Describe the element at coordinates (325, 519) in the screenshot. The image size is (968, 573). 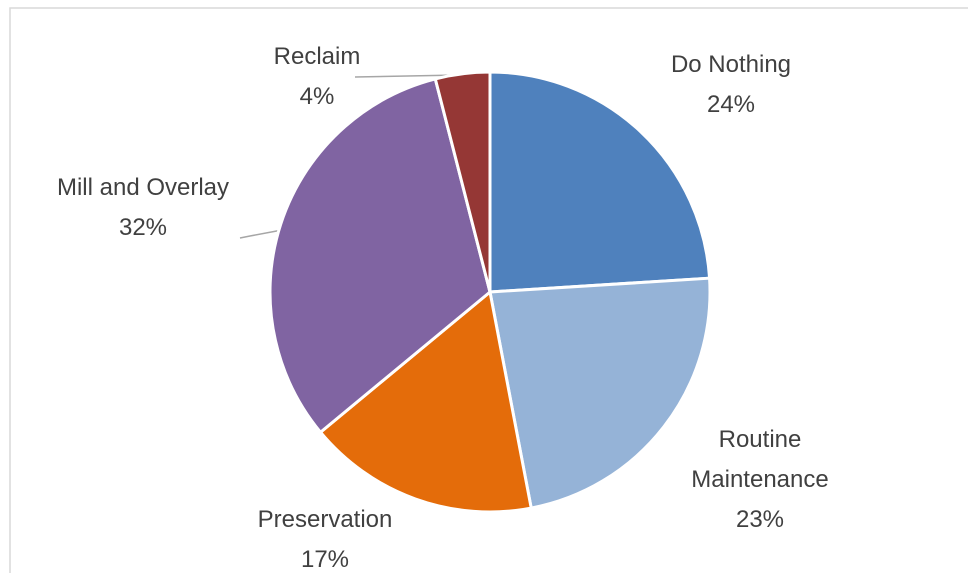
I see `category-label: Preservation` at that location.